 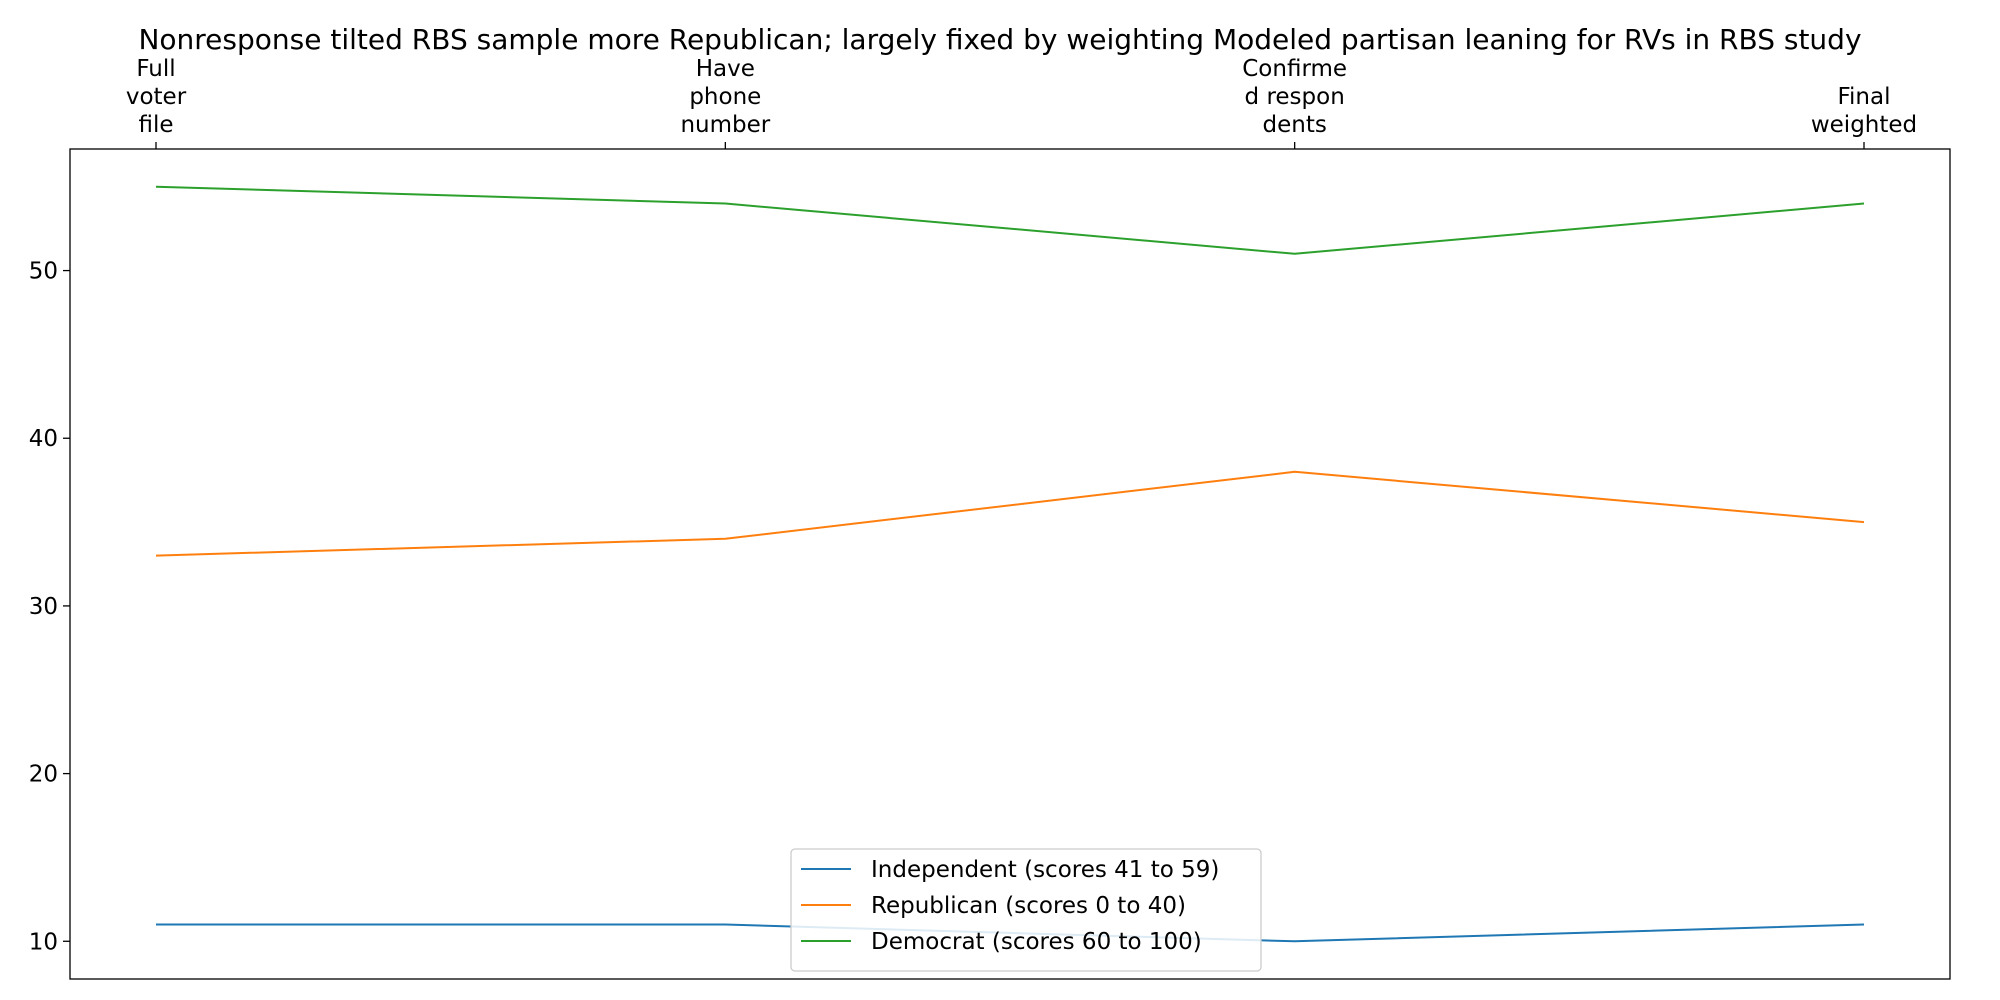 I want to click on x-tick-label: Full, so click(x=155, y=69).